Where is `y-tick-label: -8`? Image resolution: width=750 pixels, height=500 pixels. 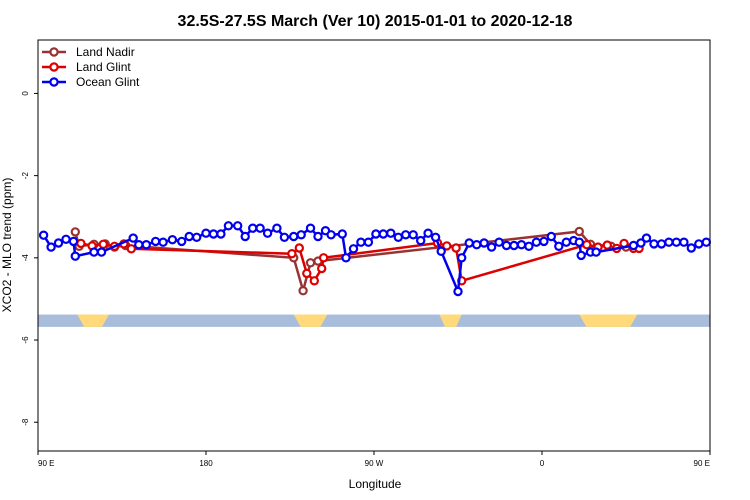
y-tick-label: -8 is located at coordinates (25, 422).